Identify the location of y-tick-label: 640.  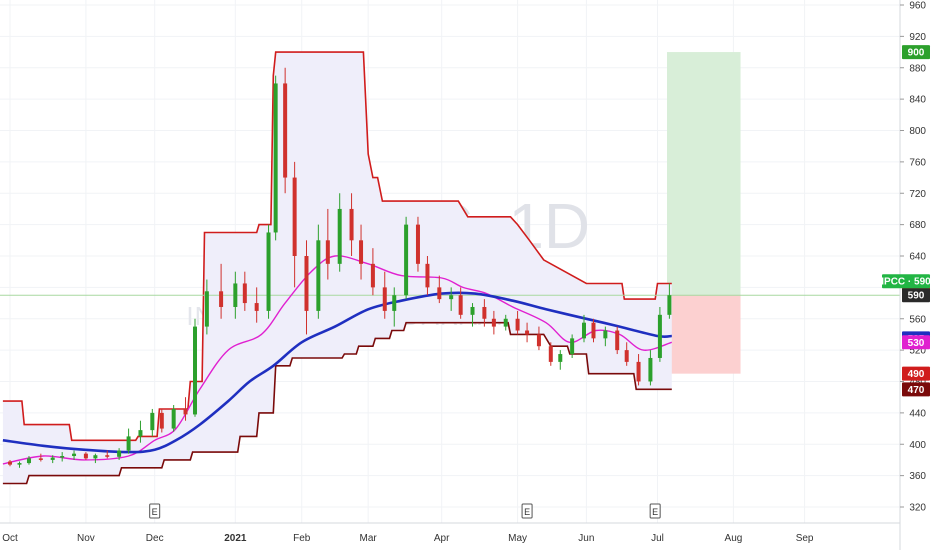
(917, 257).